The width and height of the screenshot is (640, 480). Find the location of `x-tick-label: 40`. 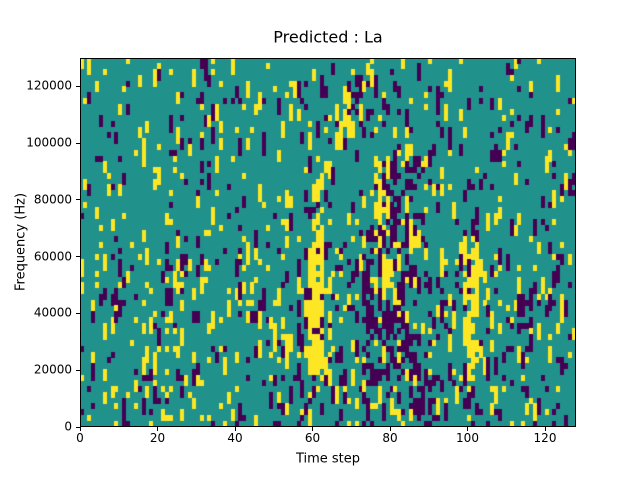

x-tick-label: 40 is located at coordinates (235, 438).